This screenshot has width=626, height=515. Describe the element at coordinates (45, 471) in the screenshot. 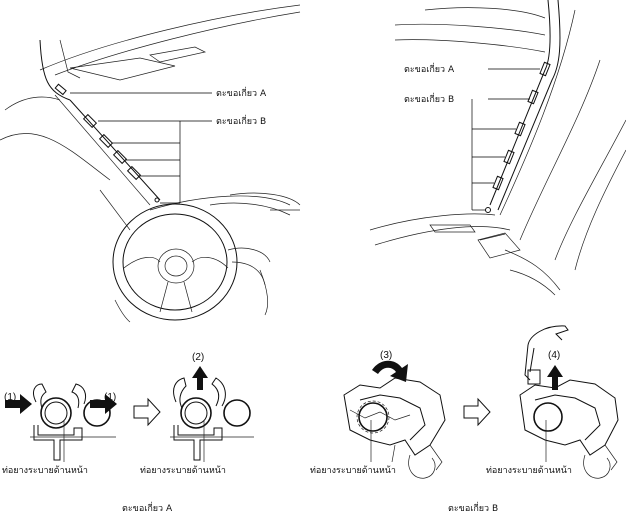

I see `part-label-drain-hose-1: ท่อยางระบายด้านหน้า` at that location.